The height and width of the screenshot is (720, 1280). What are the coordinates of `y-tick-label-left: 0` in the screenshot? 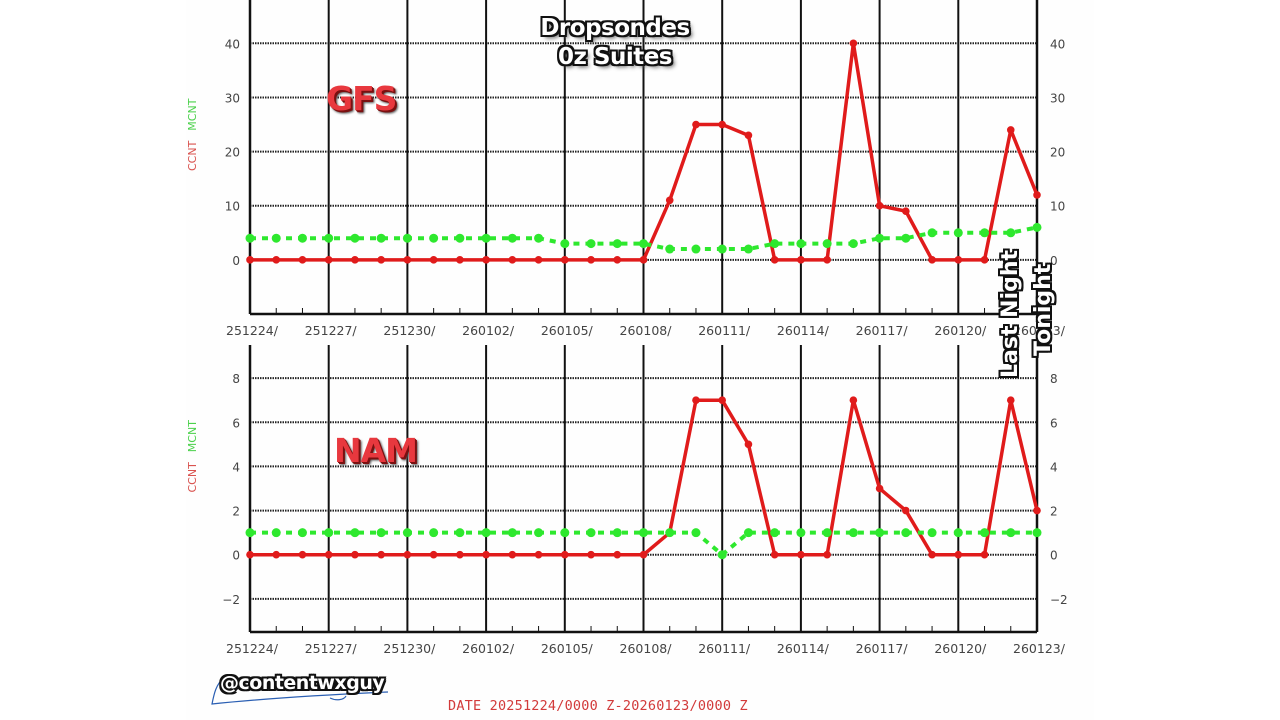 It's located at (236, 556).